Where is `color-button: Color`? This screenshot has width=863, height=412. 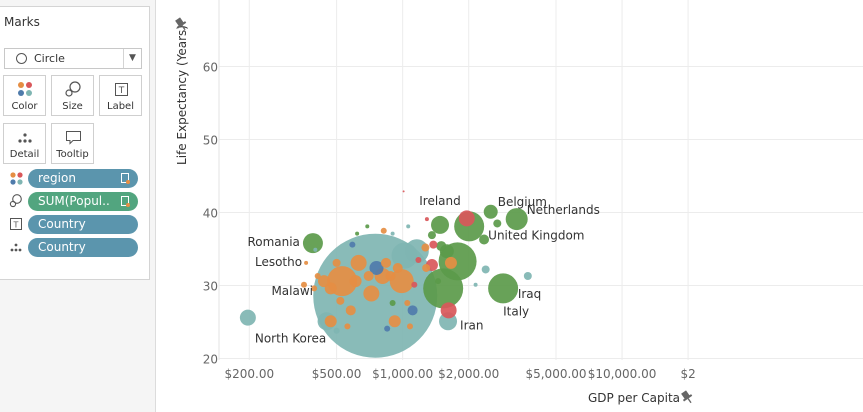 color-button: Color is located at coordinates (24, 95).